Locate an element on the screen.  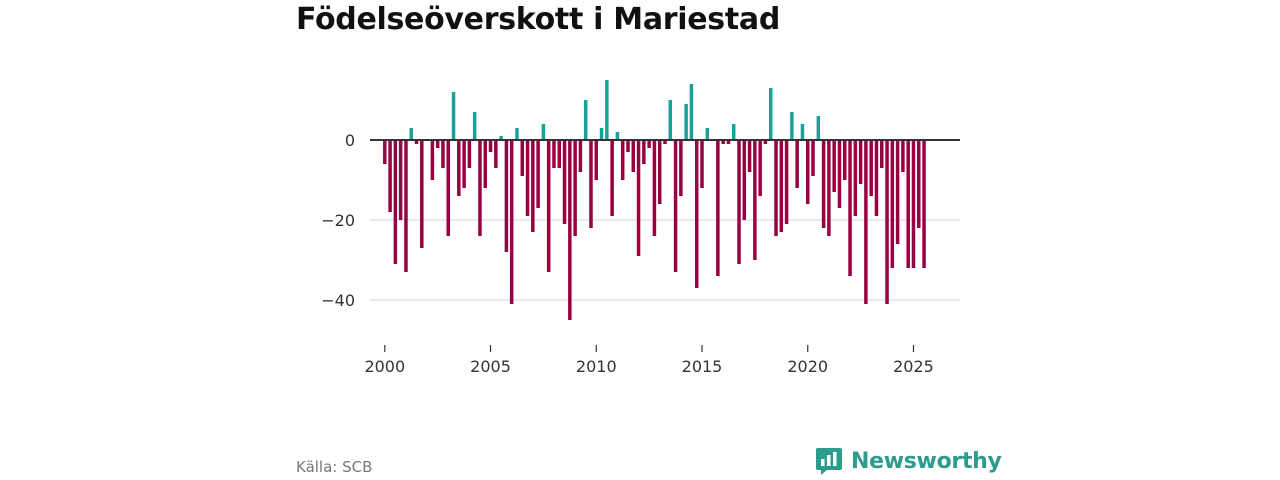
brand-name: Newsworthy is located at coordinates (926, 461).